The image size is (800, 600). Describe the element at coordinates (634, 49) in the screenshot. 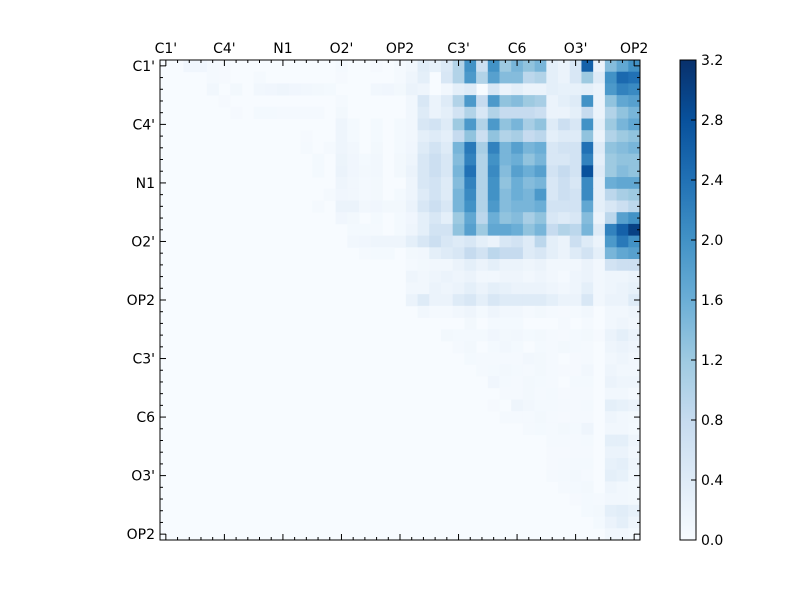

I see `x-tick-label: OP2` at that location.